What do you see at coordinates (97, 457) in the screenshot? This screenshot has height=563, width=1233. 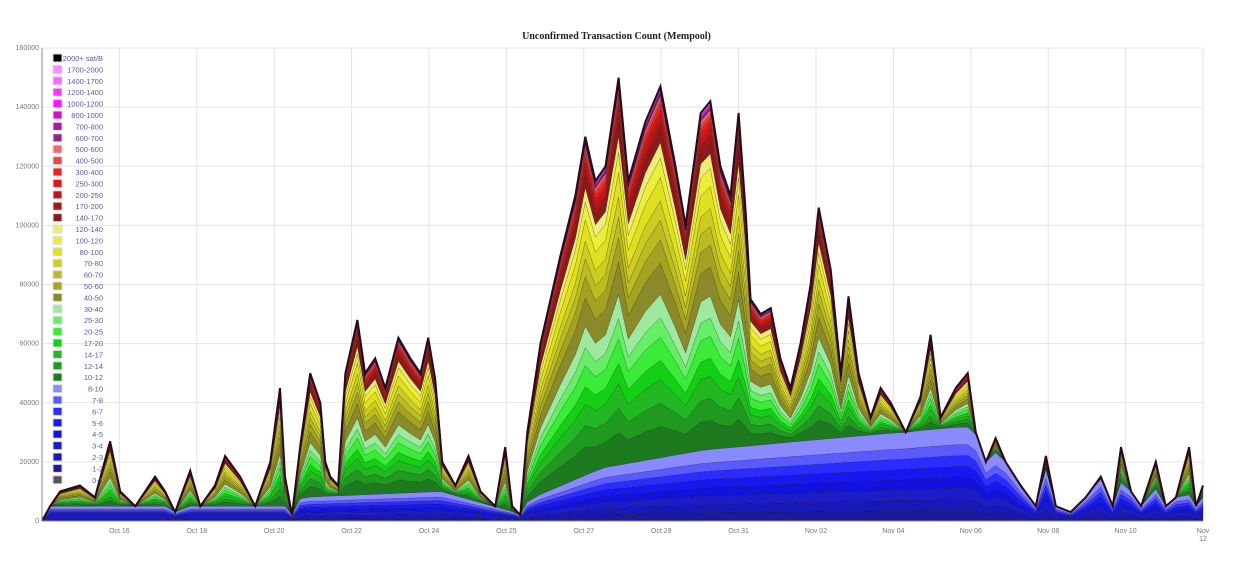 I see `legend-label: 2-3` at bounding box center [97, 457].